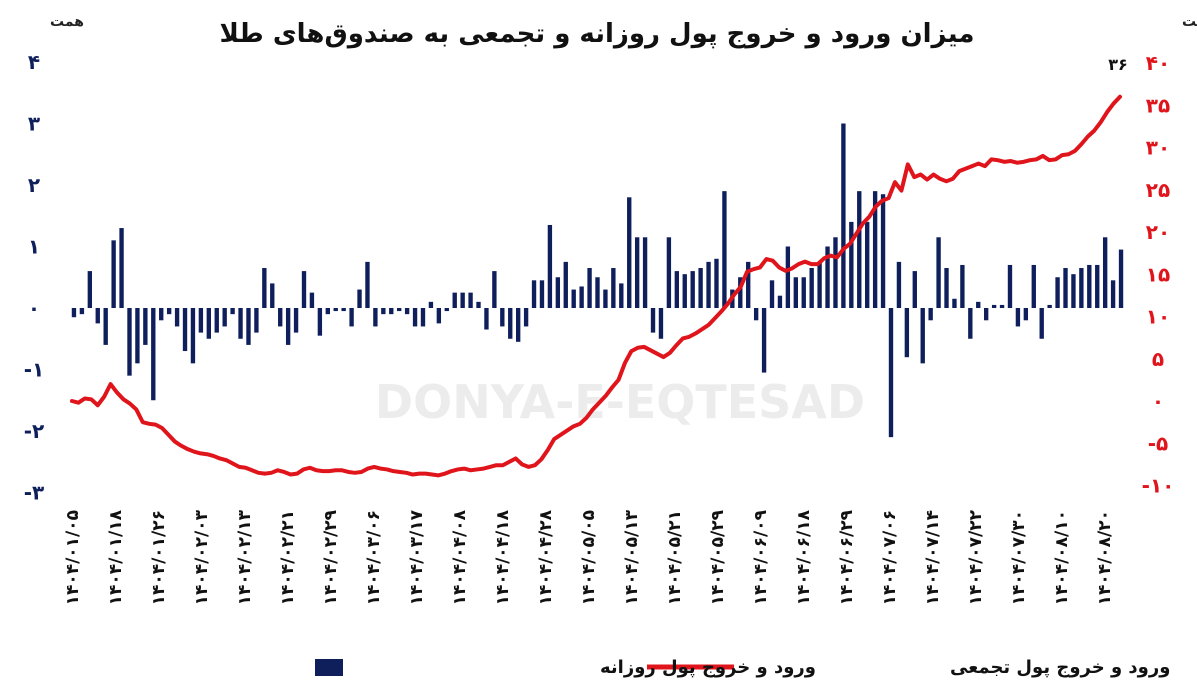 This screenshot has height=693, width=1197. Describe the element at coordinates (34, 431) in the screenshot. I see `left-tick-label: -۲` at that location.